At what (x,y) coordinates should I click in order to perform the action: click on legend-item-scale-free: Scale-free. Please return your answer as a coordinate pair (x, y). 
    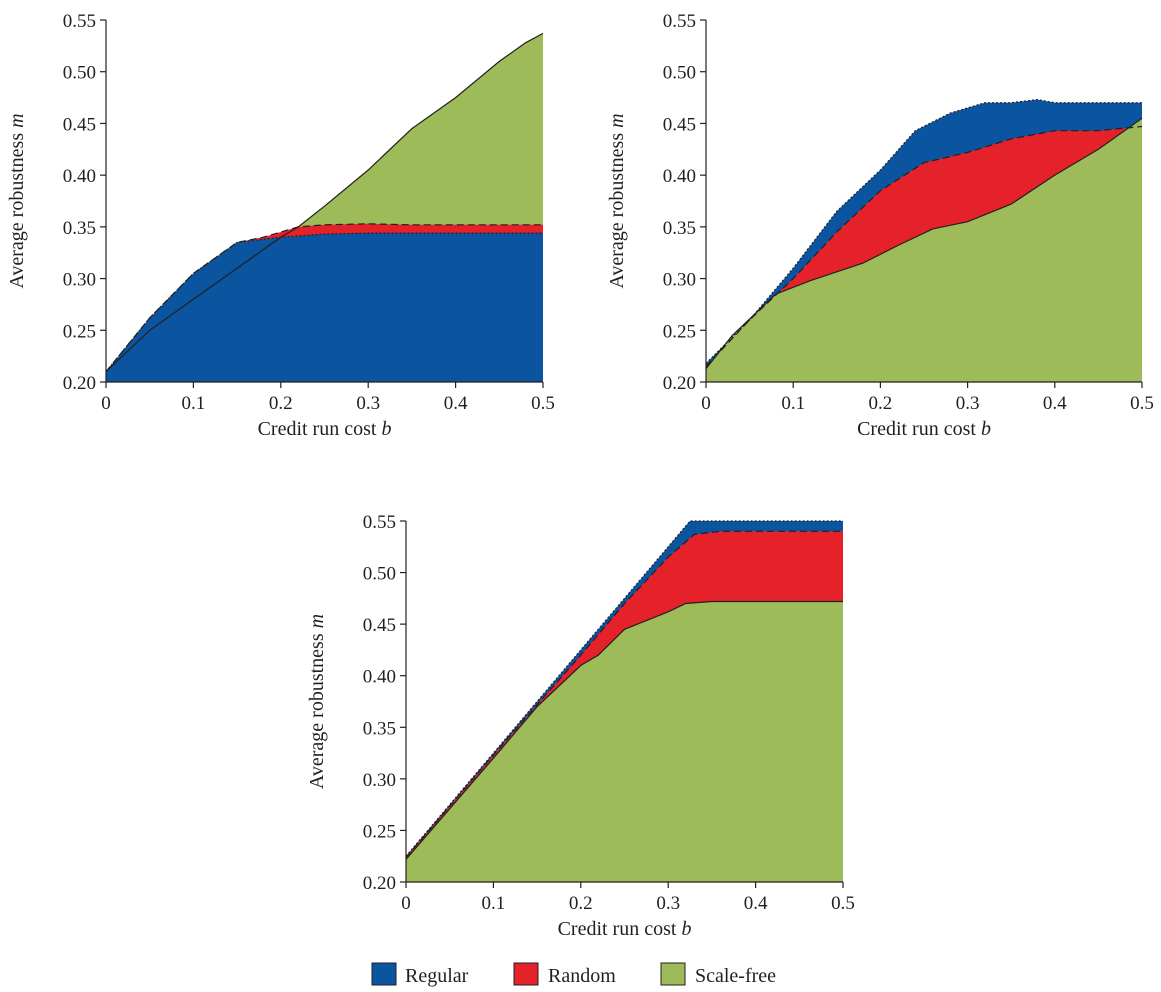
    Looking at the image, I should click on (718, 974).